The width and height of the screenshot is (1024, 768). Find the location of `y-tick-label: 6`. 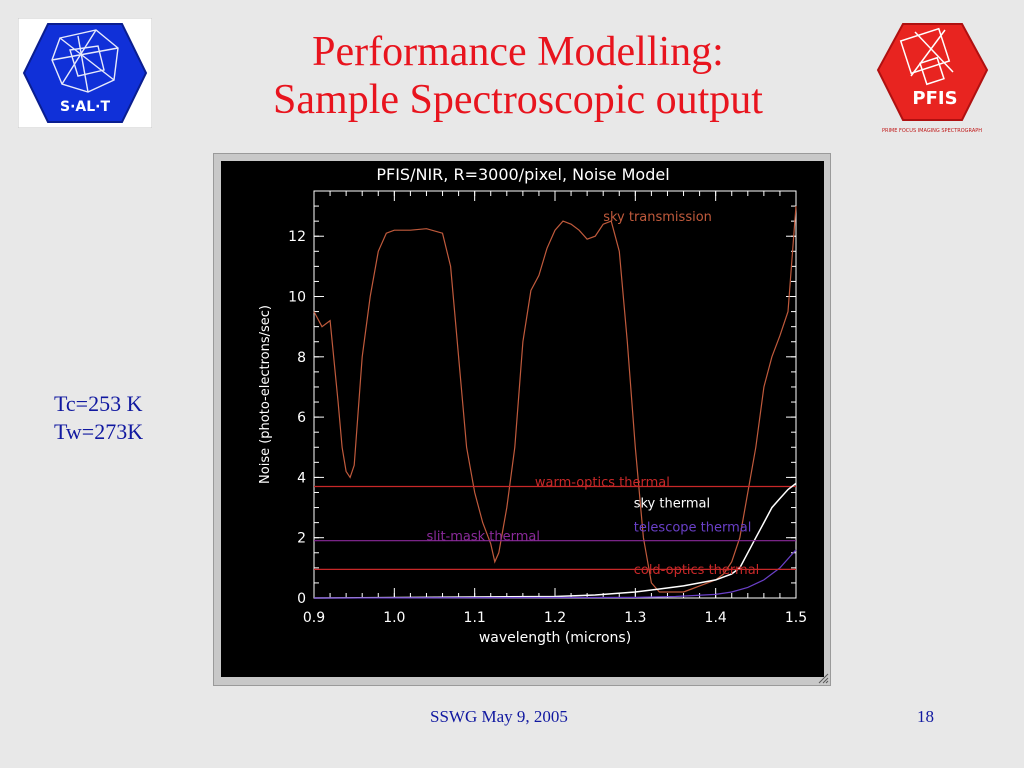

y-tick-label: 6 is located at coordinates (301, 418).